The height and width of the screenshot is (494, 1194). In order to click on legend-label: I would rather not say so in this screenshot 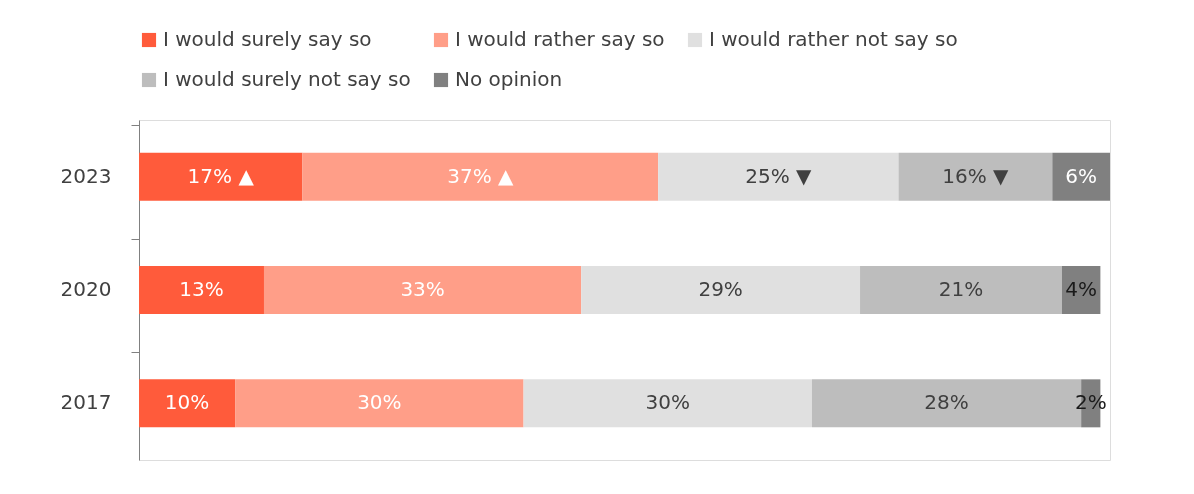, I will do `click(833, 39)`.